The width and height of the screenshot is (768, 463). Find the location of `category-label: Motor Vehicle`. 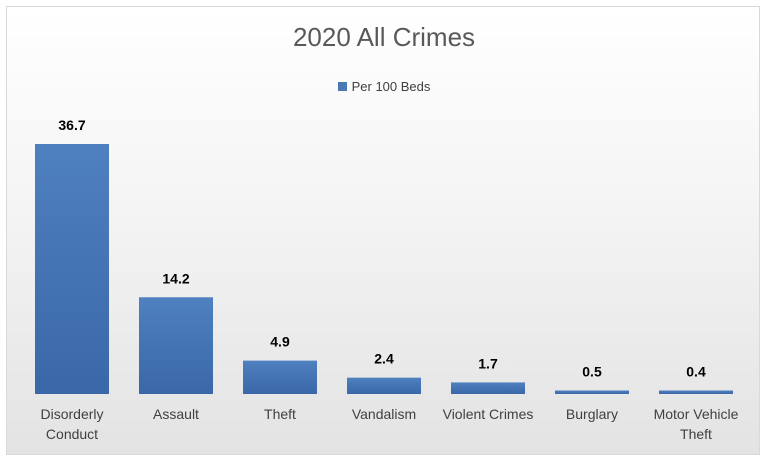

category-label: Motor Vehicle is located at coordinates (696, 414).